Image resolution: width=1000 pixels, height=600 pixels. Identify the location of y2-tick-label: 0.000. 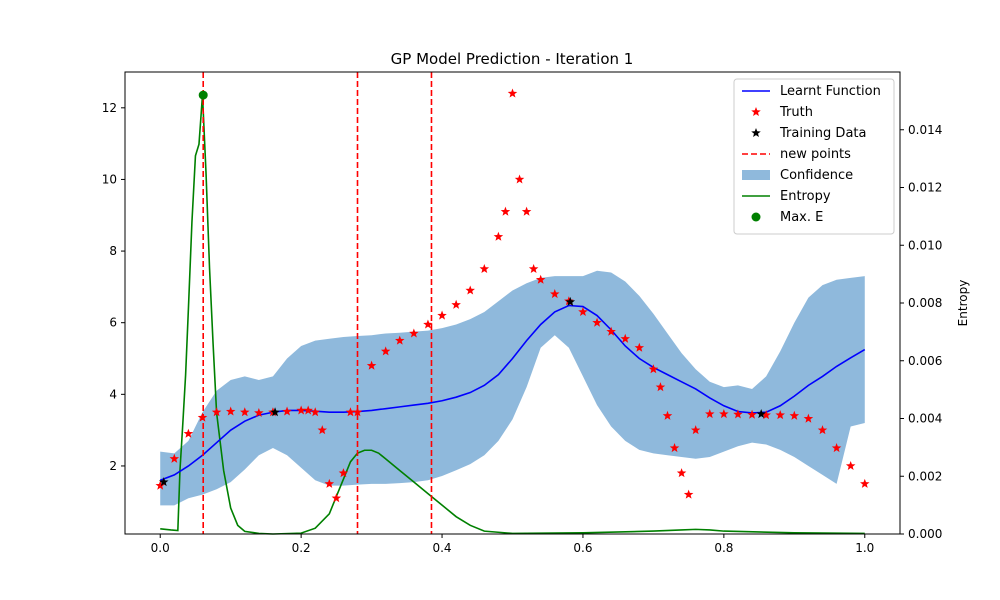
(925, 534).